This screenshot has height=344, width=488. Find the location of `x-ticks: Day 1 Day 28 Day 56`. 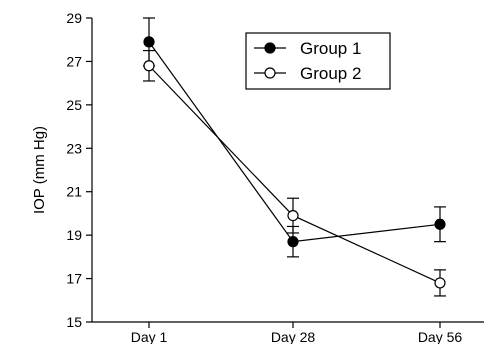

x-ticks: Day 1 Day 28 Day 56 is located at coordinates (297, 333).